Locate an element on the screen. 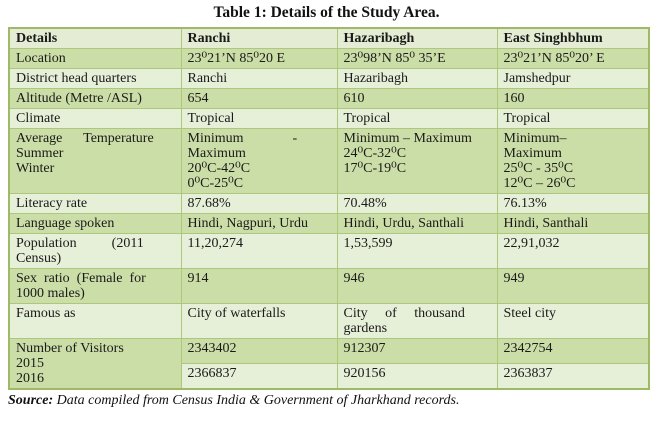  cell: 160 is located at coordinates (573, 98).